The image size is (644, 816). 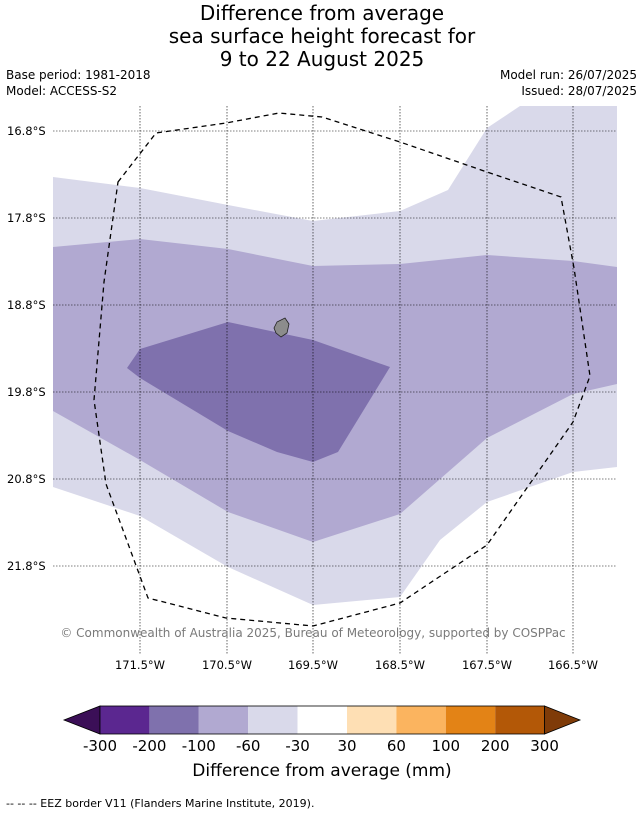 What do you see at coordinates (568, 75) in the screenshot?
I see `model-run: Model run: 26/07/2025` at bounding box center [568, 75].